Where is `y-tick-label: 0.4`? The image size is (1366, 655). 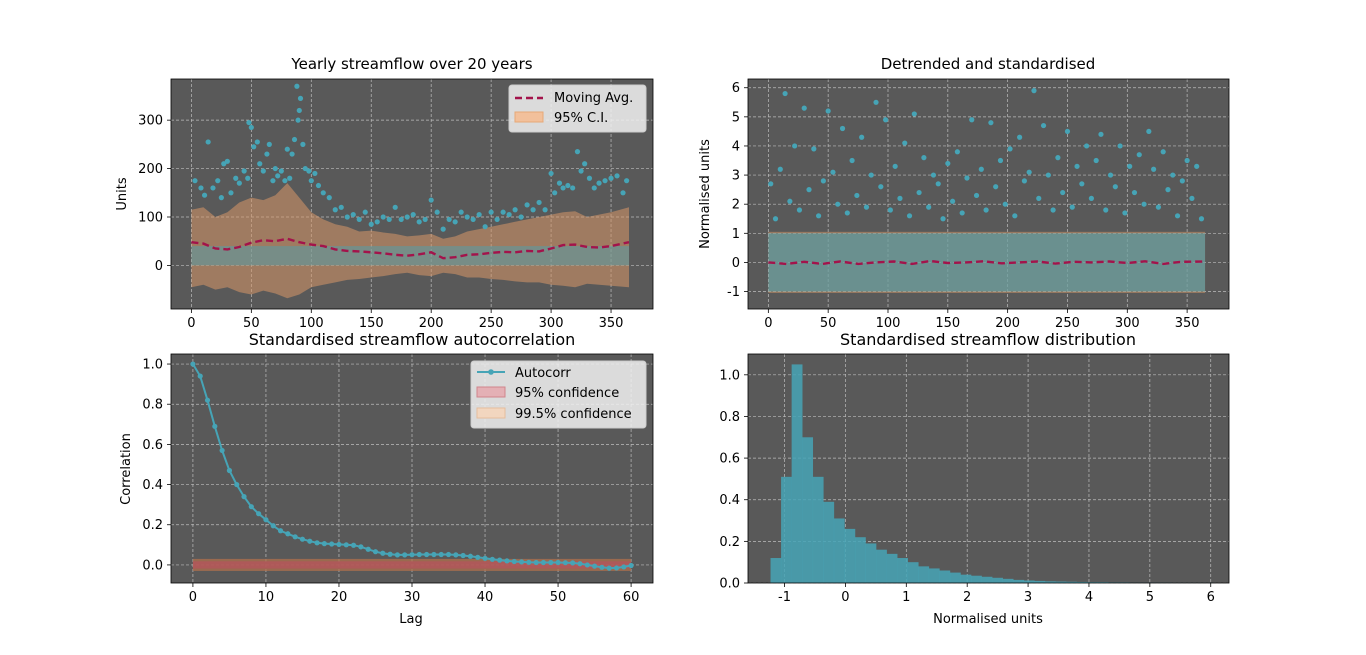 y-tick-label: 0.4 is located at coordinates (152, 485).